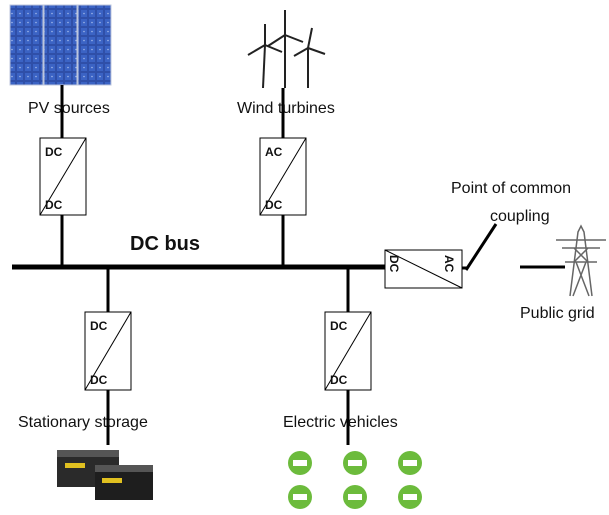 The width and height of the screenshot is (609, 515). What do you see at coordinates (165, 244) in the screenshot?
I see `bus-label: DC bus` at bounding box center [165, 244].